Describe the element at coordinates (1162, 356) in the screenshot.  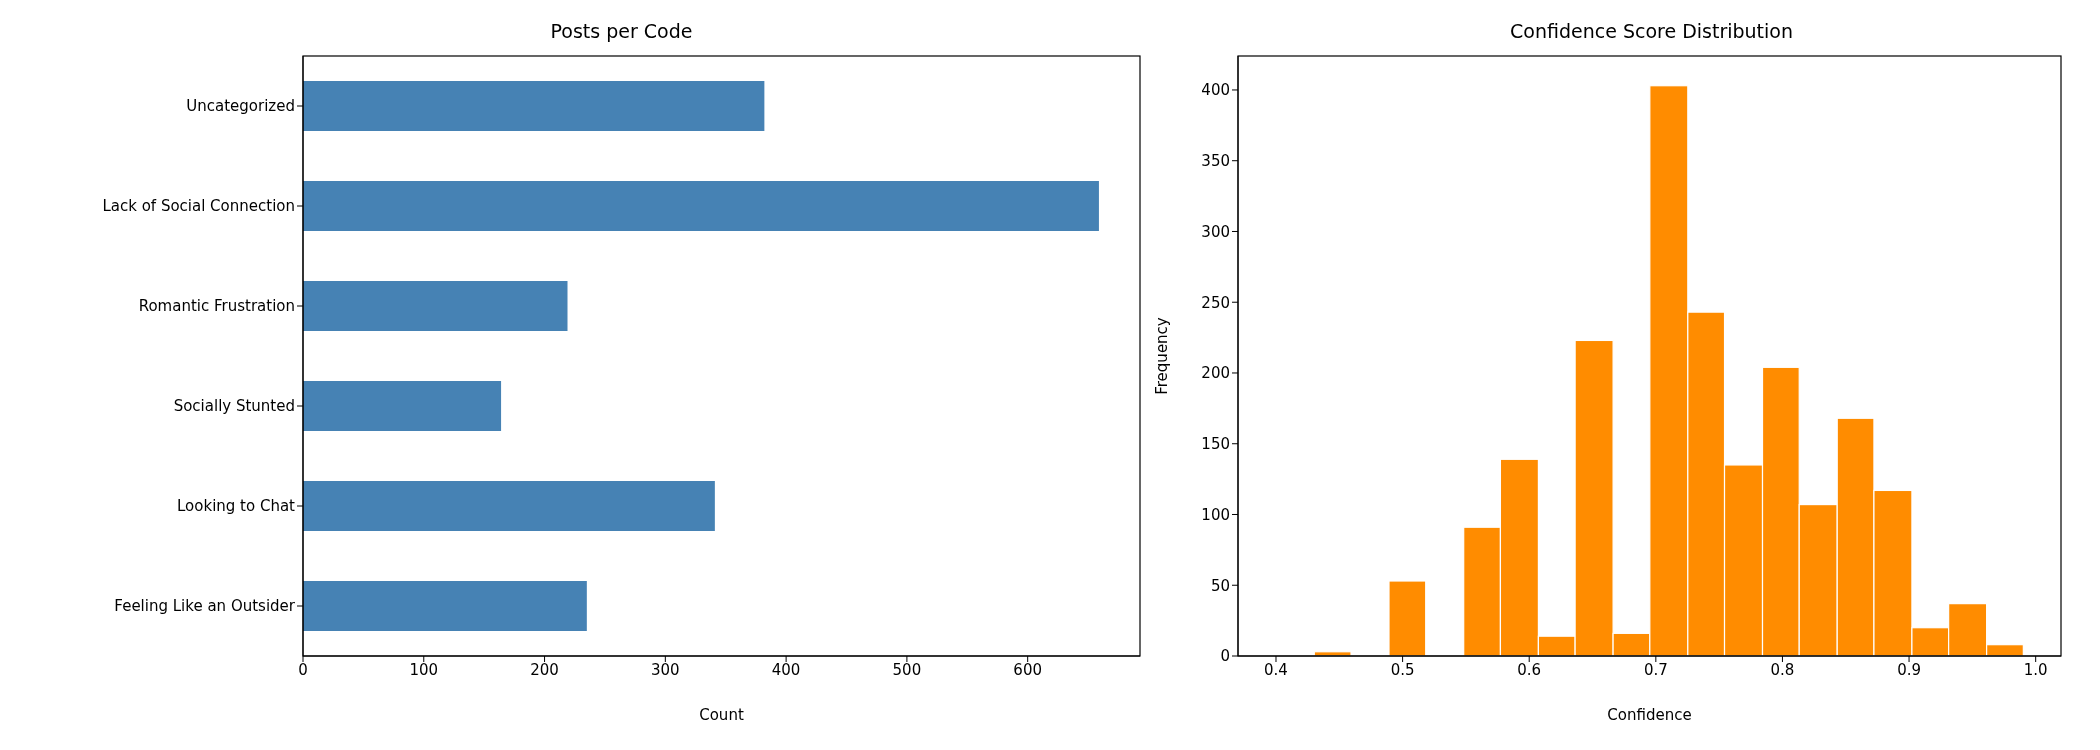
I see `y-axis-title: Frequency` at that location.